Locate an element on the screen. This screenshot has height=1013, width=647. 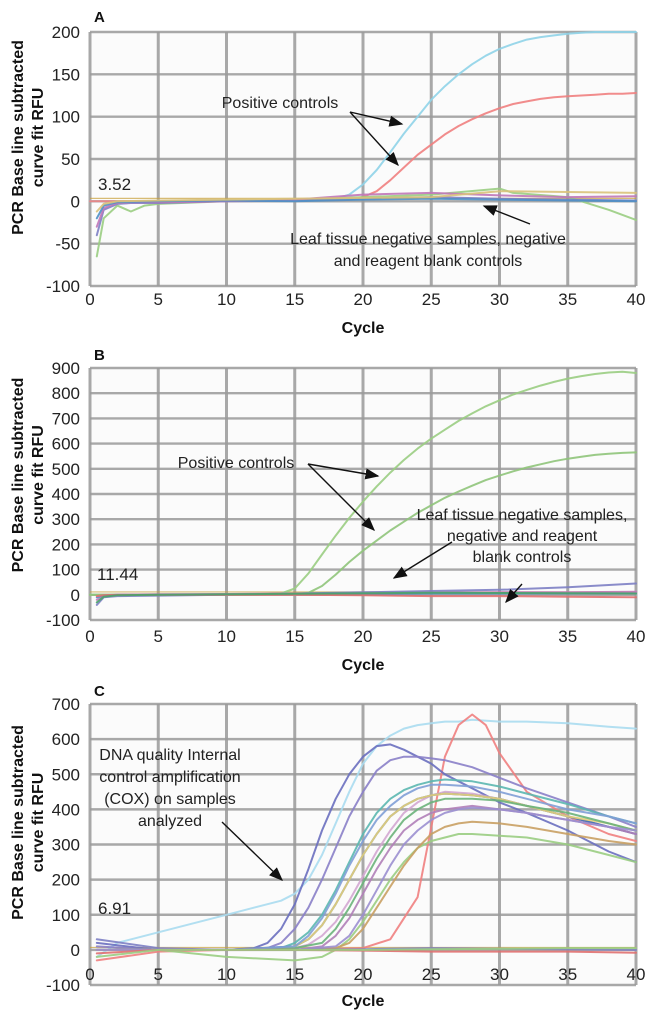
y-tick-label: 150 is located at coordinates (66, 74).